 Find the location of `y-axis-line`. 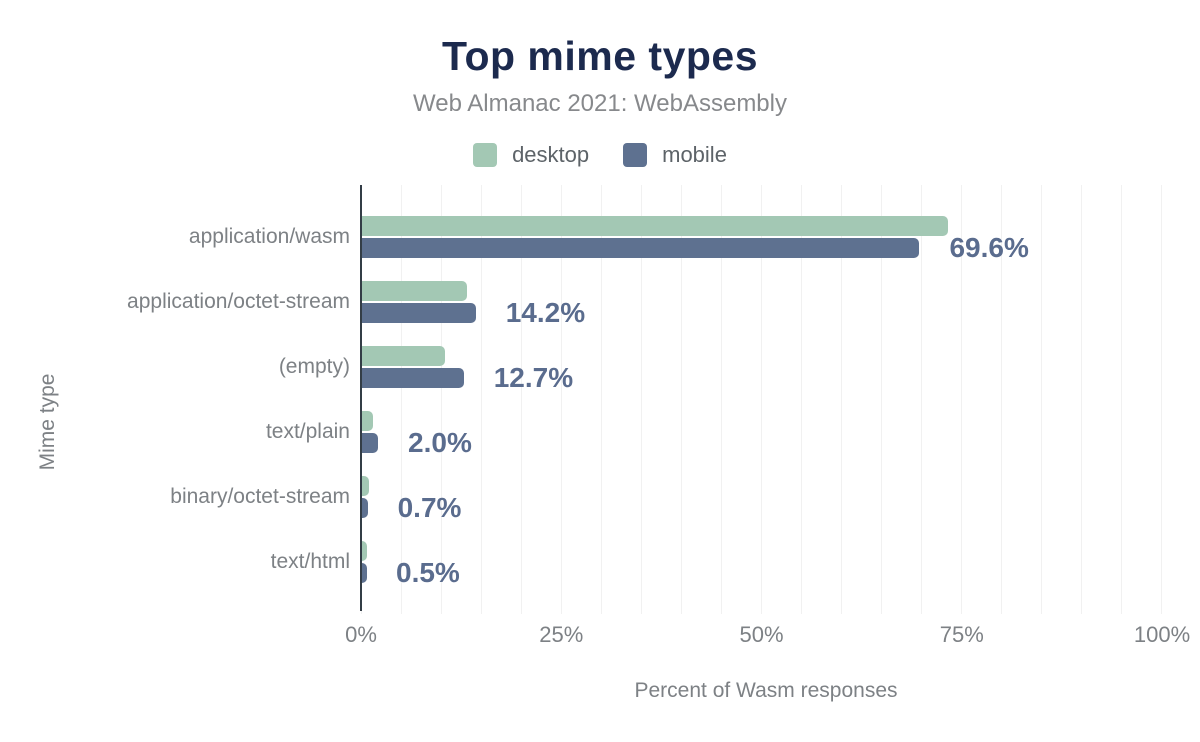

y-axis-line is located at coordinates (361, 398).